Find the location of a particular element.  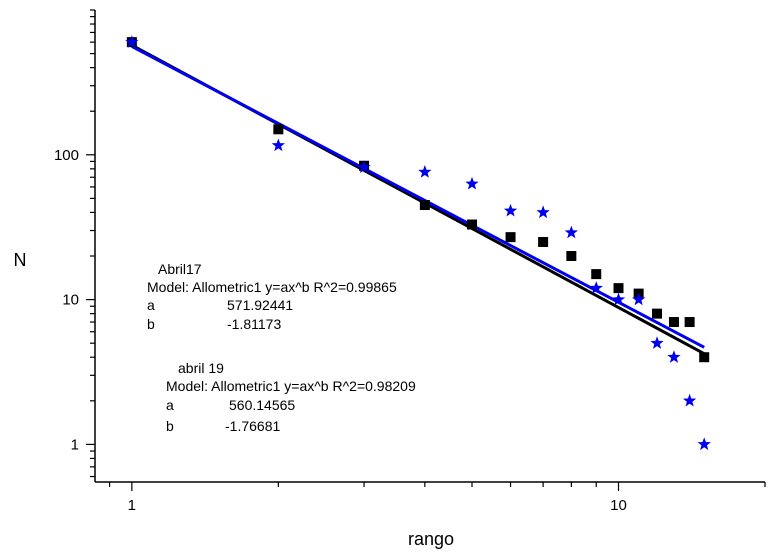

annotation-a-value: 560.14565 is located at coordinates (262, 405).